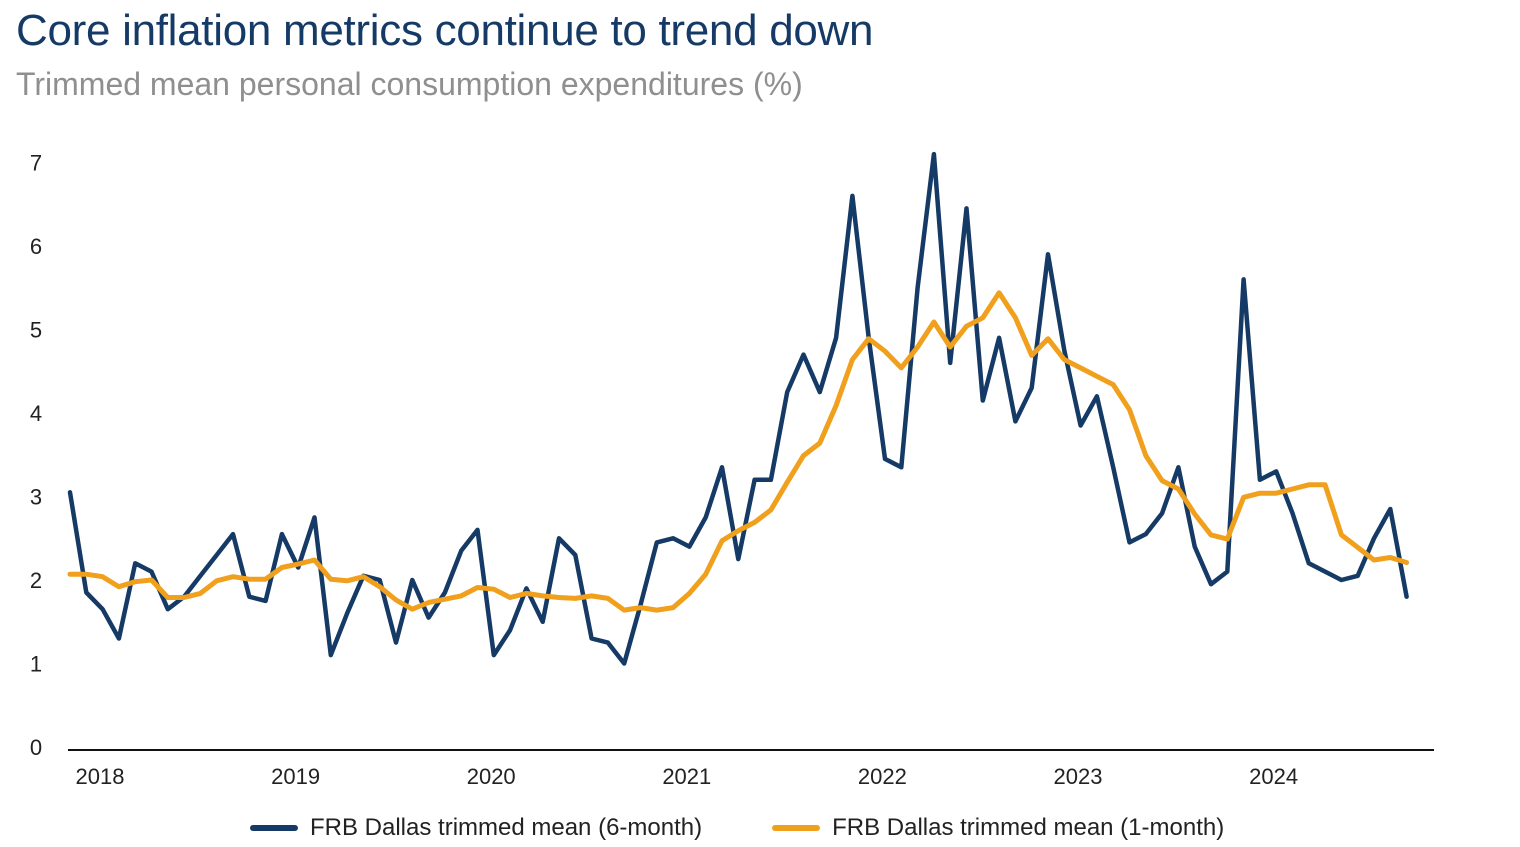  What do you see at coordinates (36, 330) in the screenshot?
I see `y-tick-label: 5` at bounding box center [36, 330].